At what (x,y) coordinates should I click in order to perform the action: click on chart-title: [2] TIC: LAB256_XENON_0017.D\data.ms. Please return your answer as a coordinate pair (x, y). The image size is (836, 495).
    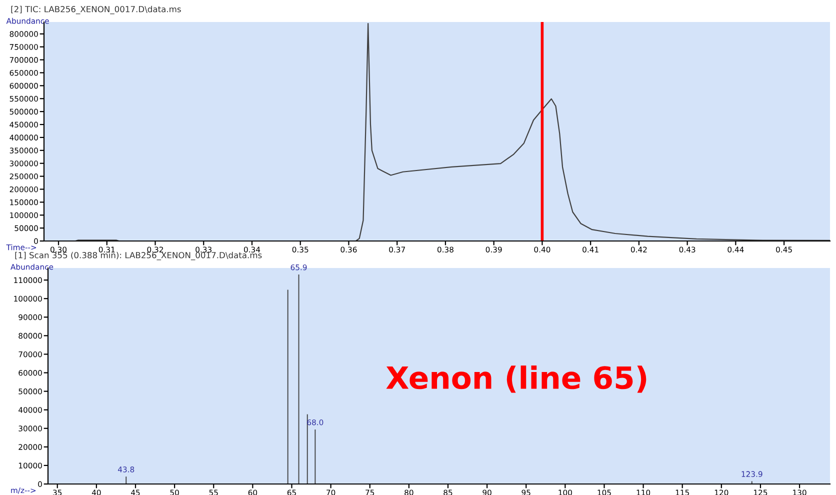
    Looking at the image, I should click on (96, 10).